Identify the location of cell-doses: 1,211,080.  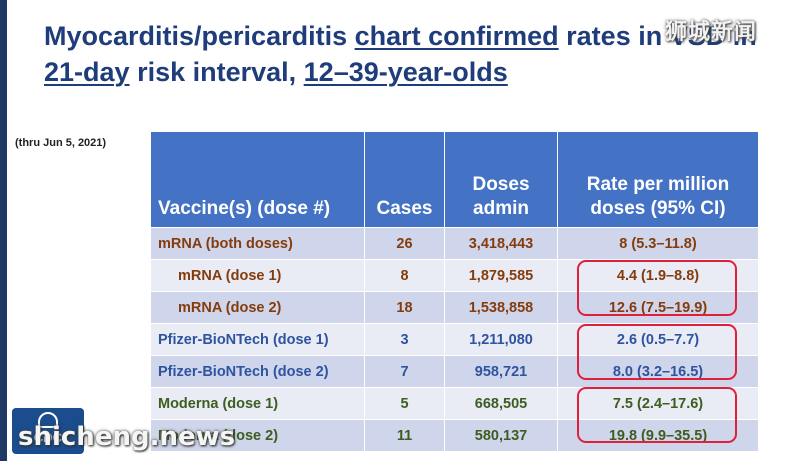
(501, 339).